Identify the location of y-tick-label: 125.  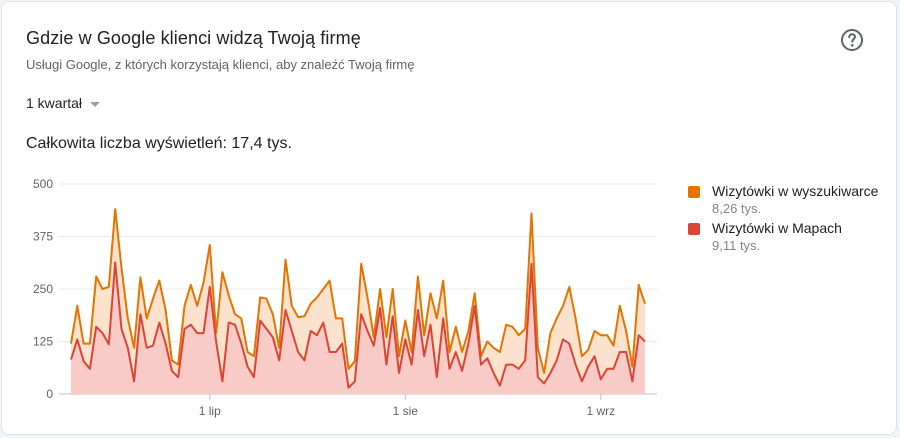
(43, 342).